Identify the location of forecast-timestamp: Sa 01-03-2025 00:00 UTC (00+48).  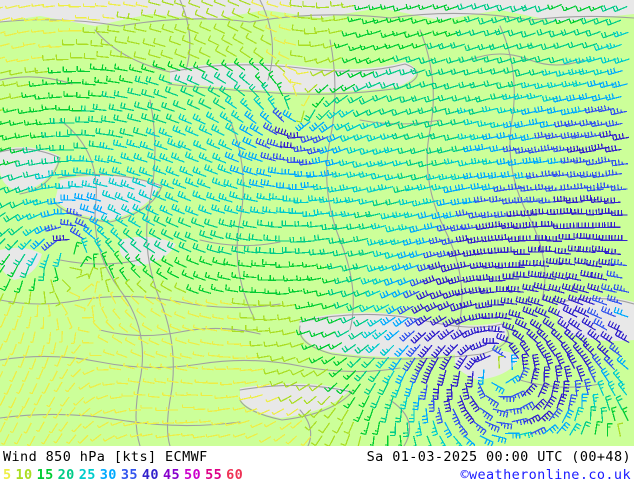
(498, 457).